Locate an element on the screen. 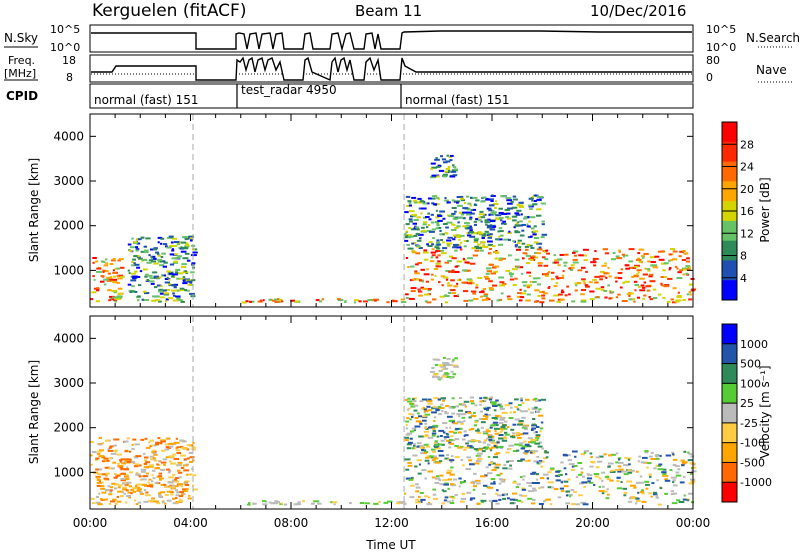 The height and width of the screenshot is (554, 800). freq-line is located at coordinates (391, 69).